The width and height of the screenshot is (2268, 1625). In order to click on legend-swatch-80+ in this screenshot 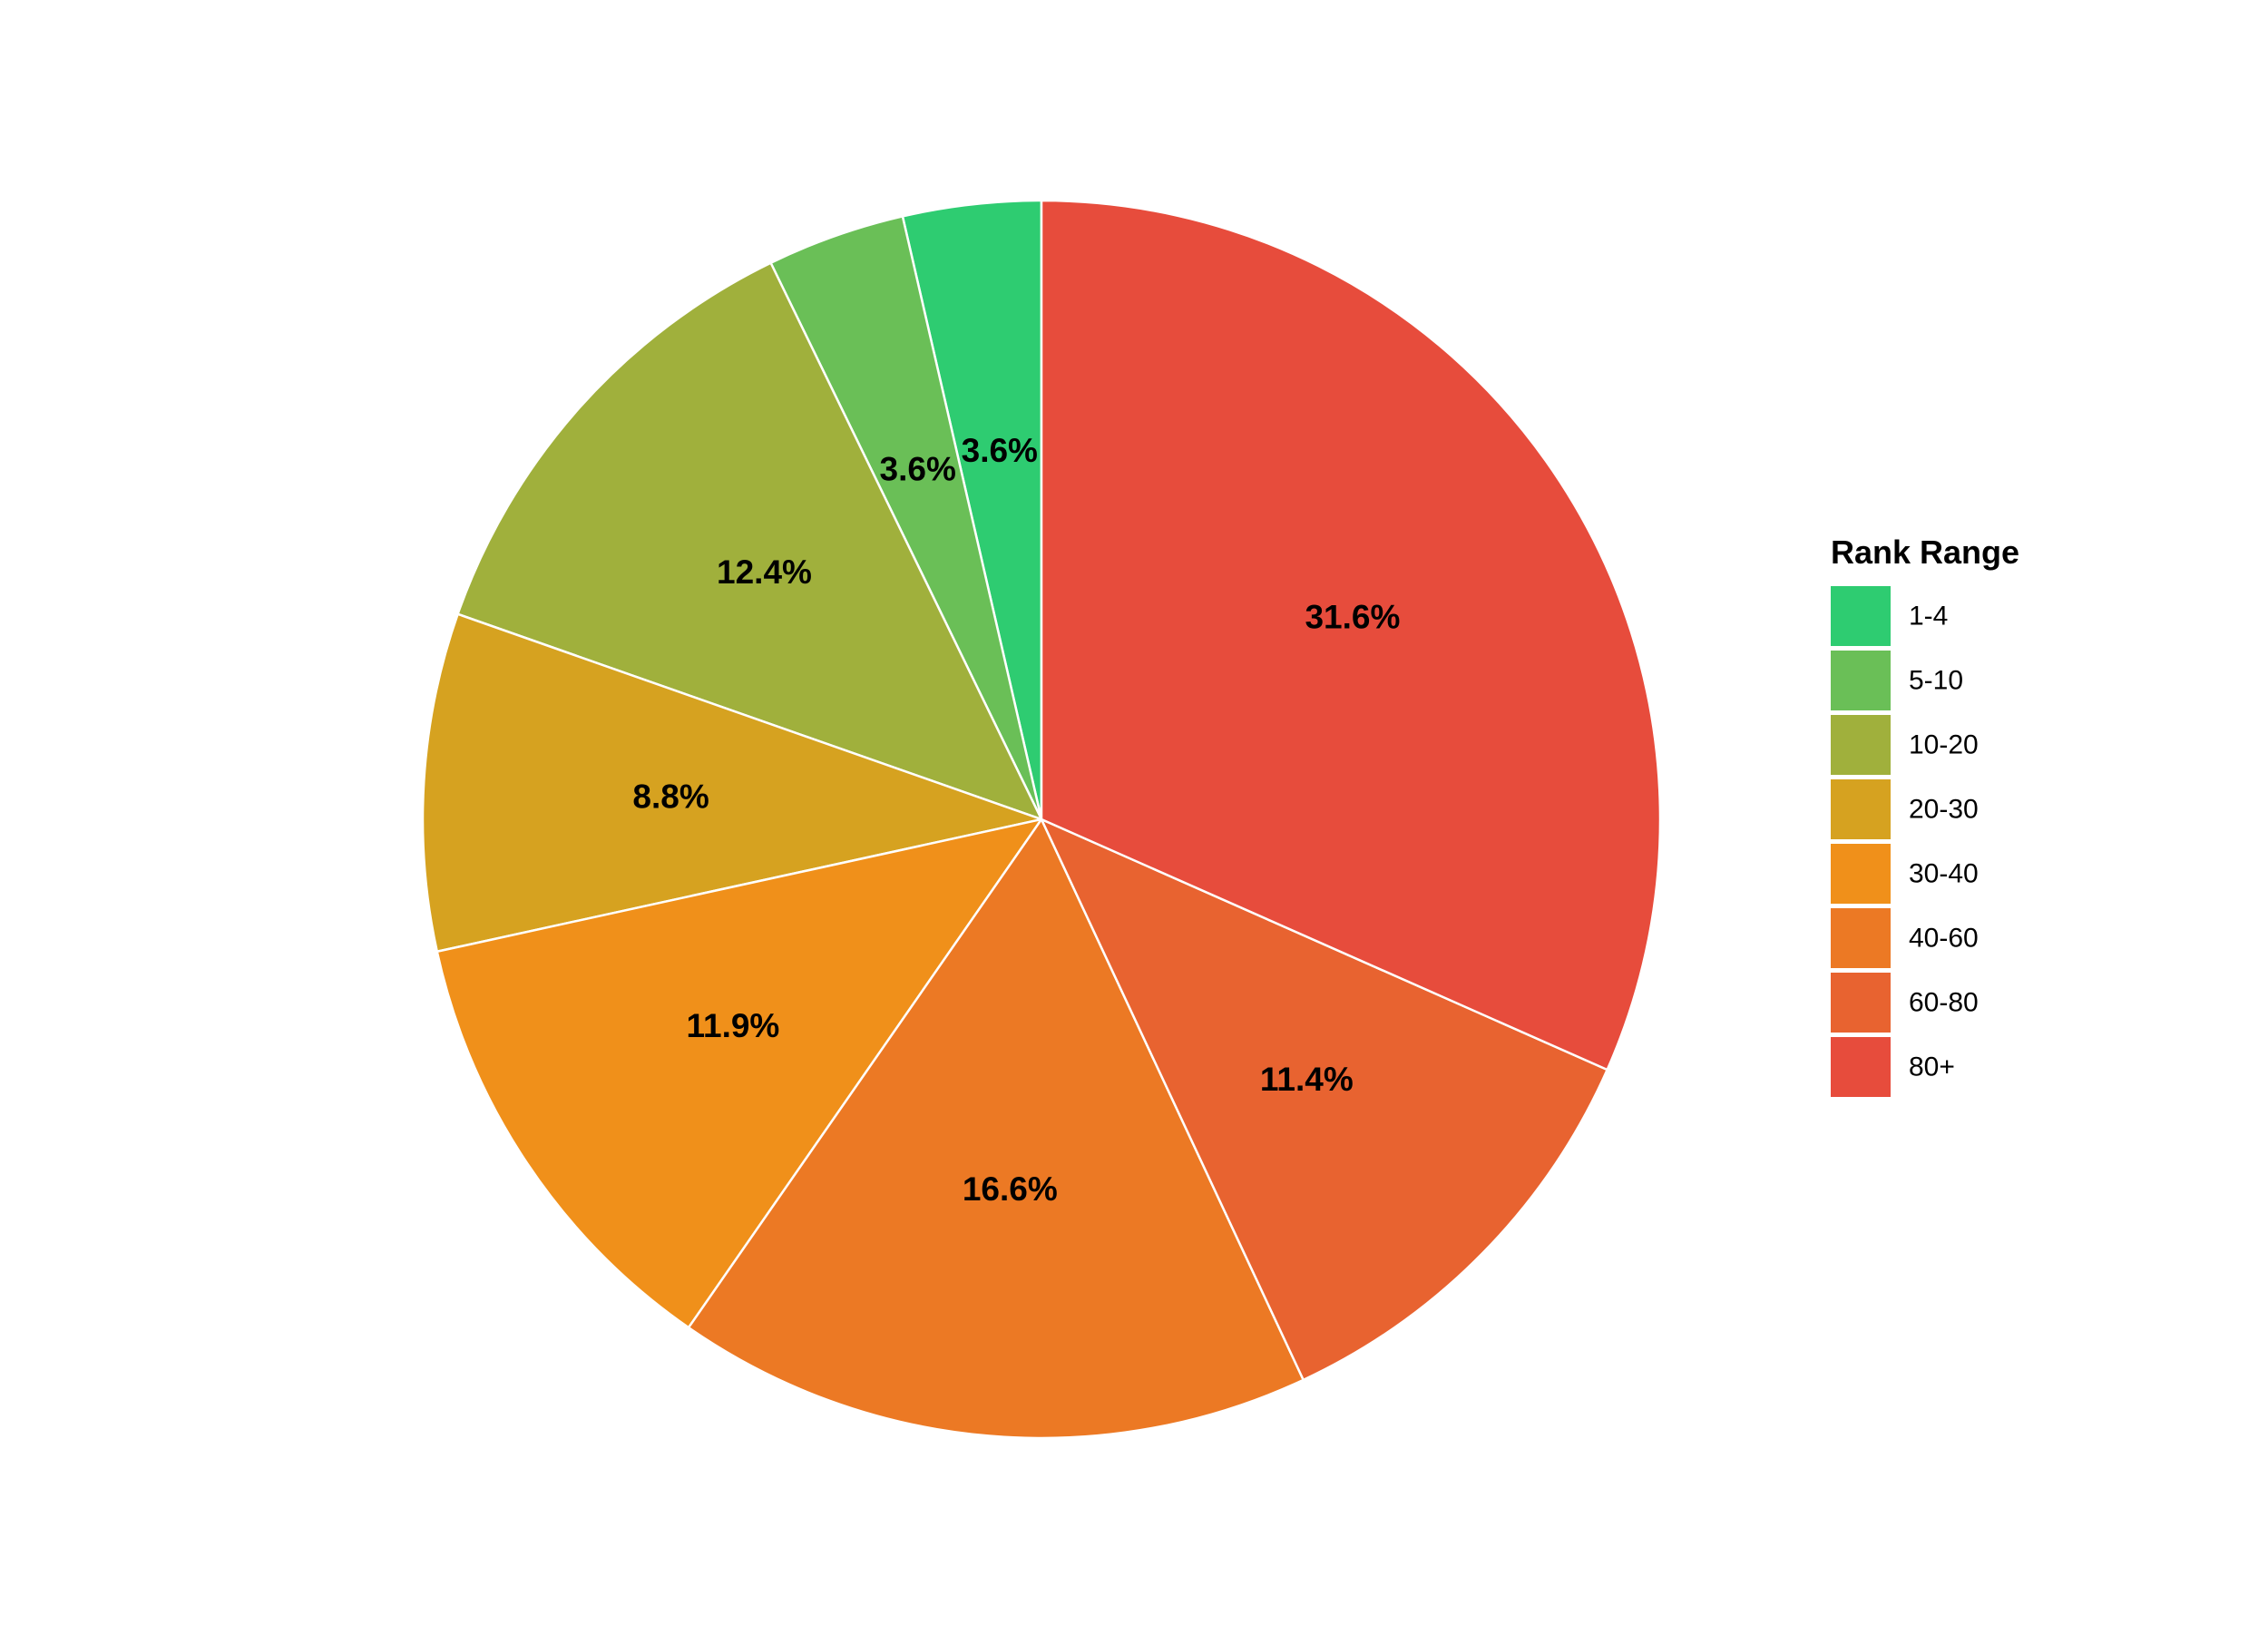, I will do `click(1861, 1067)`.